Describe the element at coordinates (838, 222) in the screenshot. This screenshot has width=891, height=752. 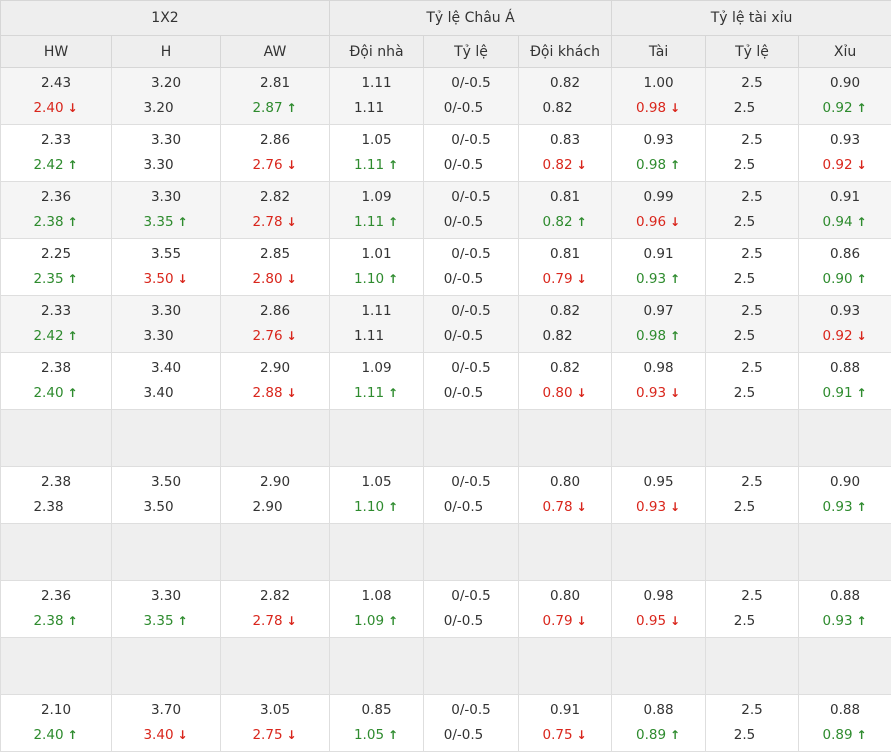
I see `current-odds-value: 0.94` at that location.